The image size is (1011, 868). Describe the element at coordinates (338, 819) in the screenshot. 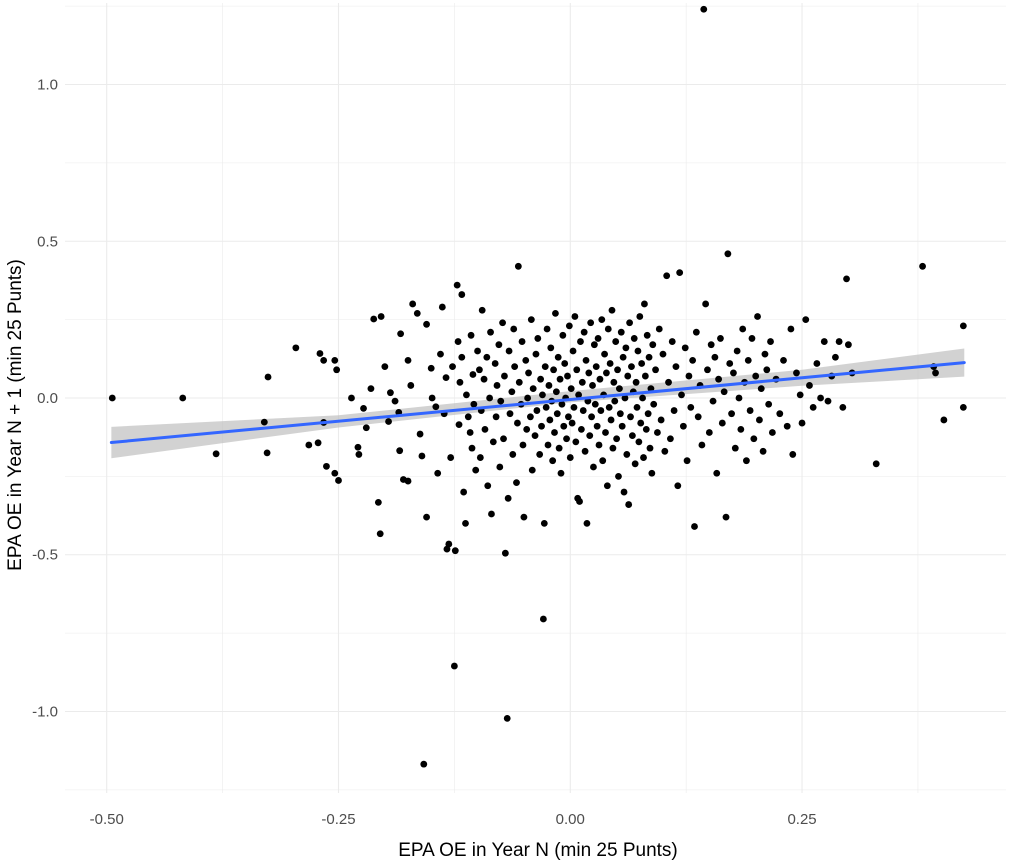

I see `x-tick-label: -0.25` at that location.